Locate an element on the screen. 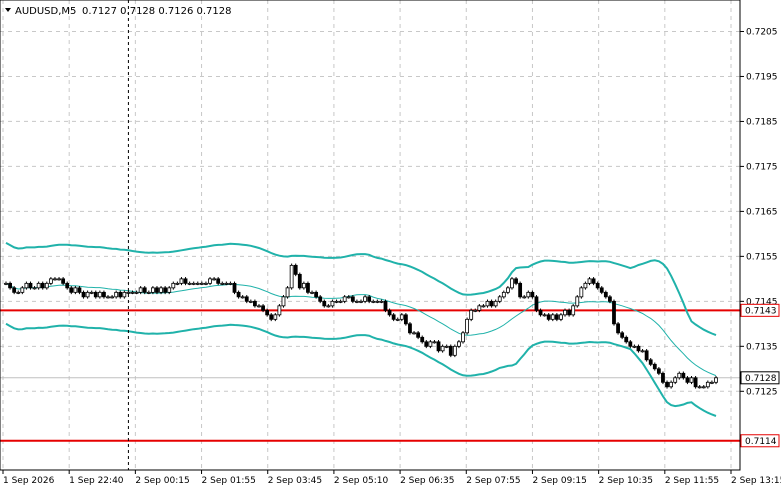  triangle-down-icon is located at coordinates (8, 10).